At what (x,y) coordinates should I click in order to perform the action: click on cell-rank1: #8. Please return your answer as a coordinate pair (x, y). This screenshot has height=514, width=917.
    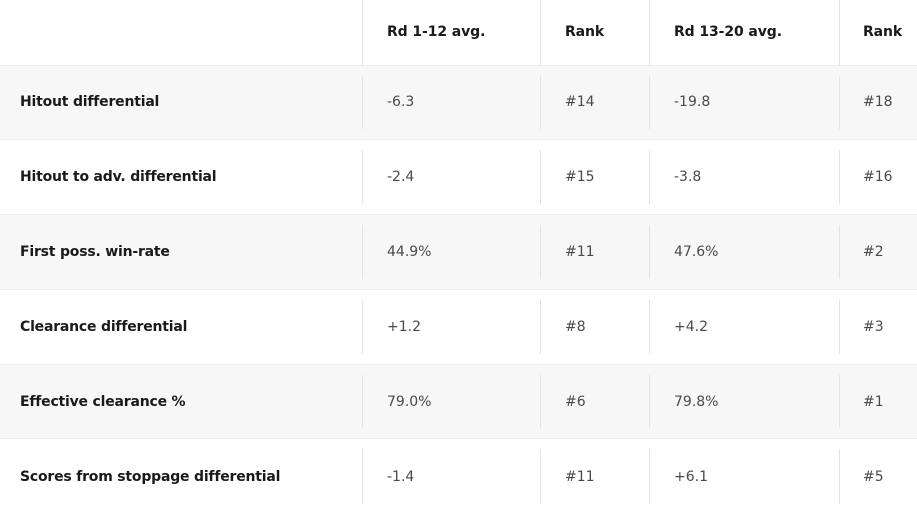
    Looking at the image, I should click on (594, 326).